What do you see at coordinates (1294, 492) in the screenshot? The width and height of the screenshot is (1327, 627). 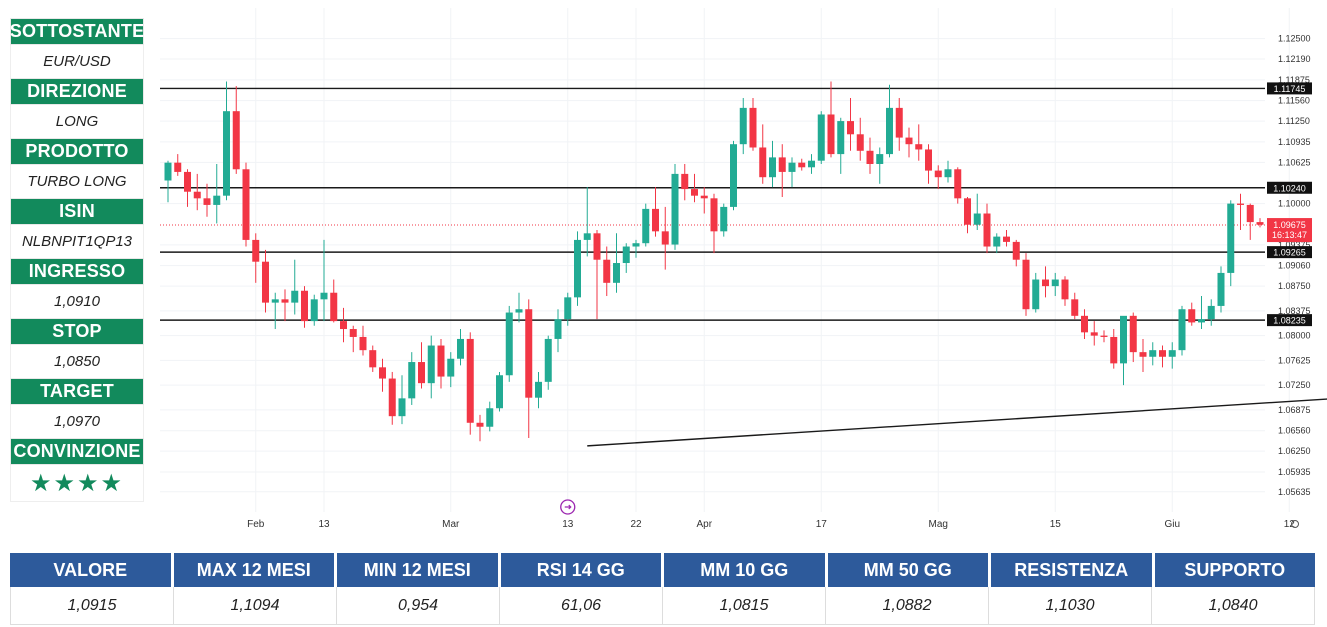 I see `y-tick-label: 1.05635` at bounding box center [1294, 492].